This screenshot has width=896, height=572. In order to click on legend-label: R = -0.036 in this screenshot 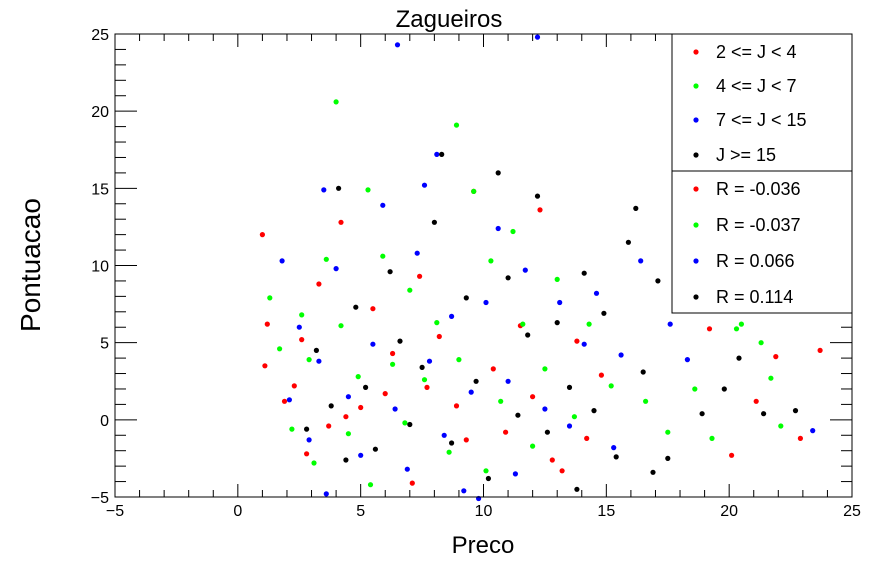, I will do `click(758, 189)`.